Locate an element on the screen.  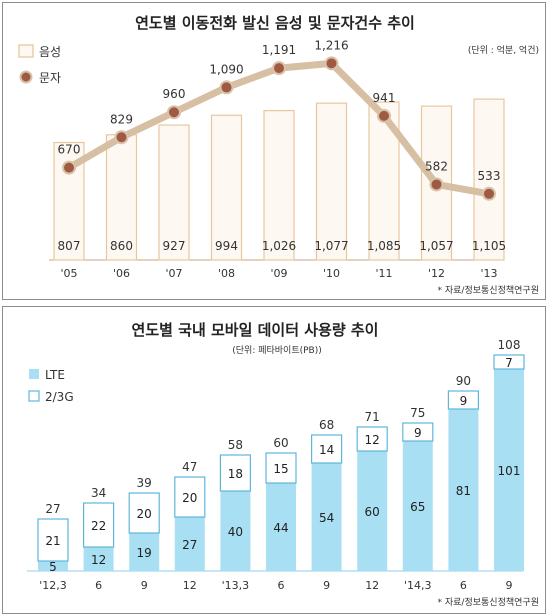
chart1-title: 연도별 이동전화 발신 음성 및 문자건수 추이 is located at coordinates (275, 23).